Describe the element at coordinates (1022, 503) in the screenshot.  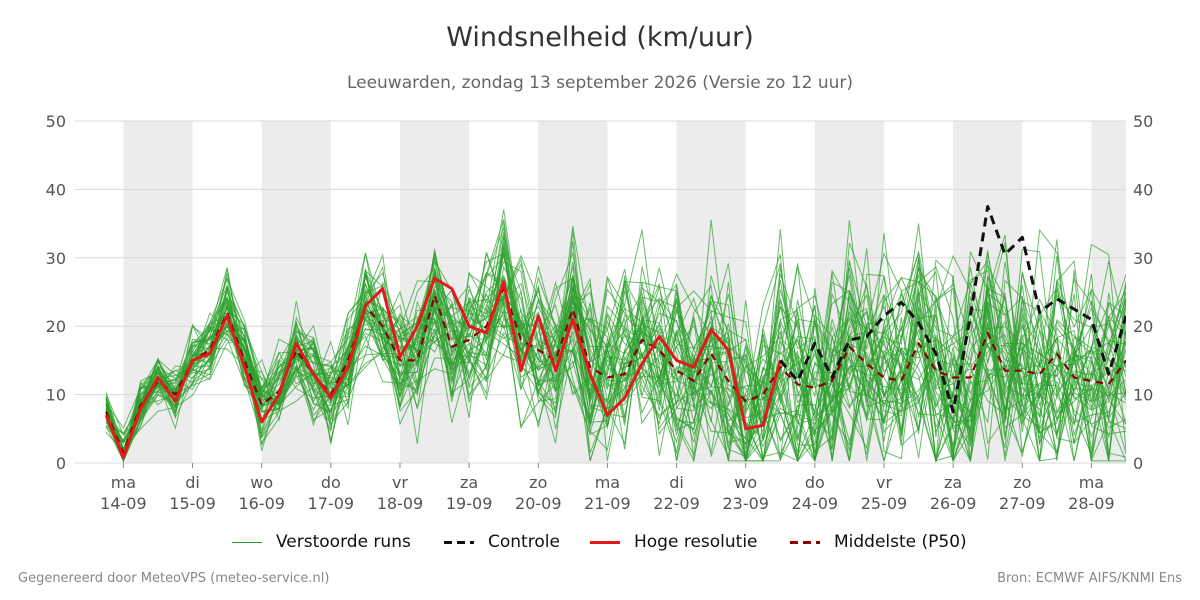
I see `x-tick-date: 27-09` at that location.